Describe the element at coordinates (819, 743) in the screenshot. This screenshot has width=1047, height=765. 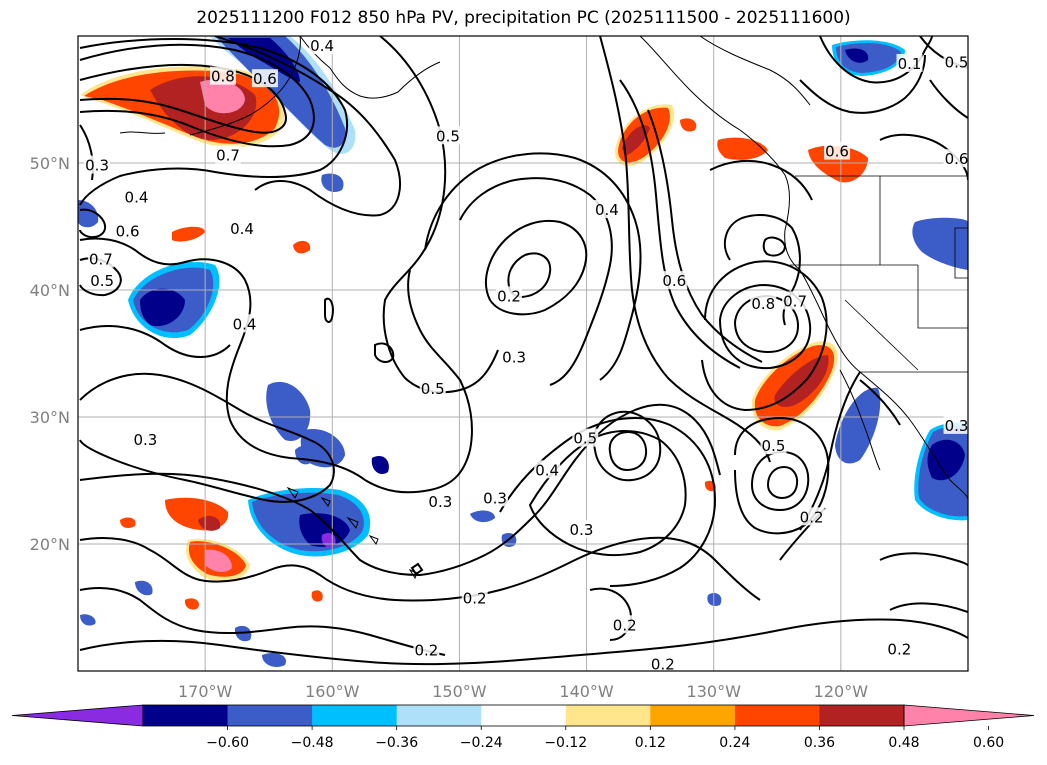
I see `colorbar-tick-label: 0.36` at that location.